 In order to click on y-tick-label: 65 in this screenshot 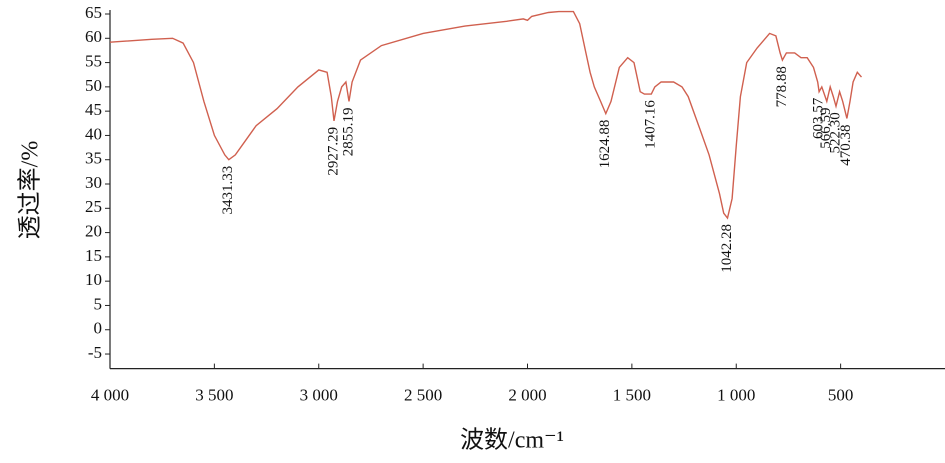, I will do `click(93, 12)`.